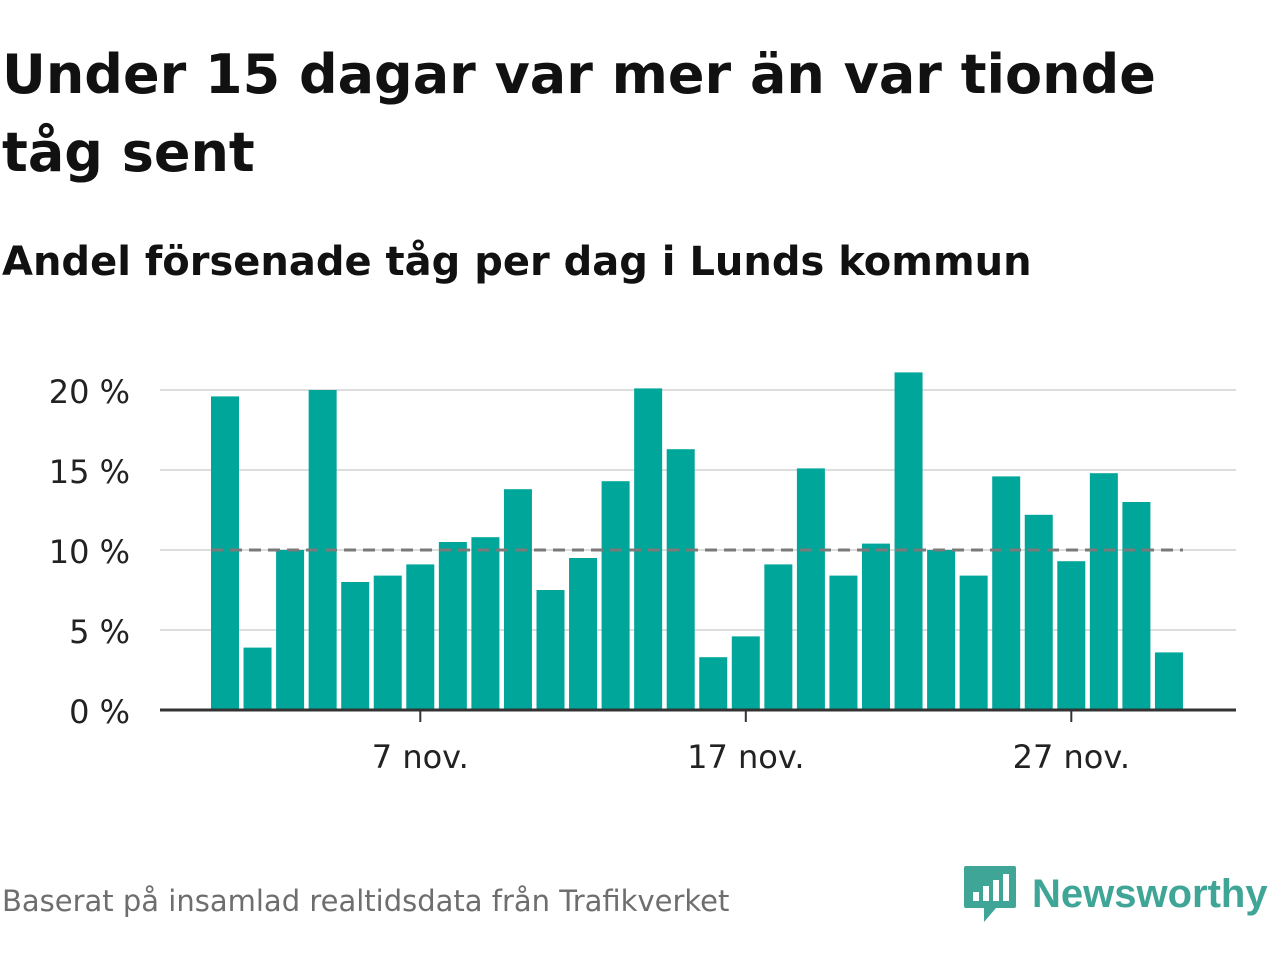  What do you see at coordinates (99, 712) in the screenshot?
I see `y-tick-label: 0 %` at bounding box center [99, 712].